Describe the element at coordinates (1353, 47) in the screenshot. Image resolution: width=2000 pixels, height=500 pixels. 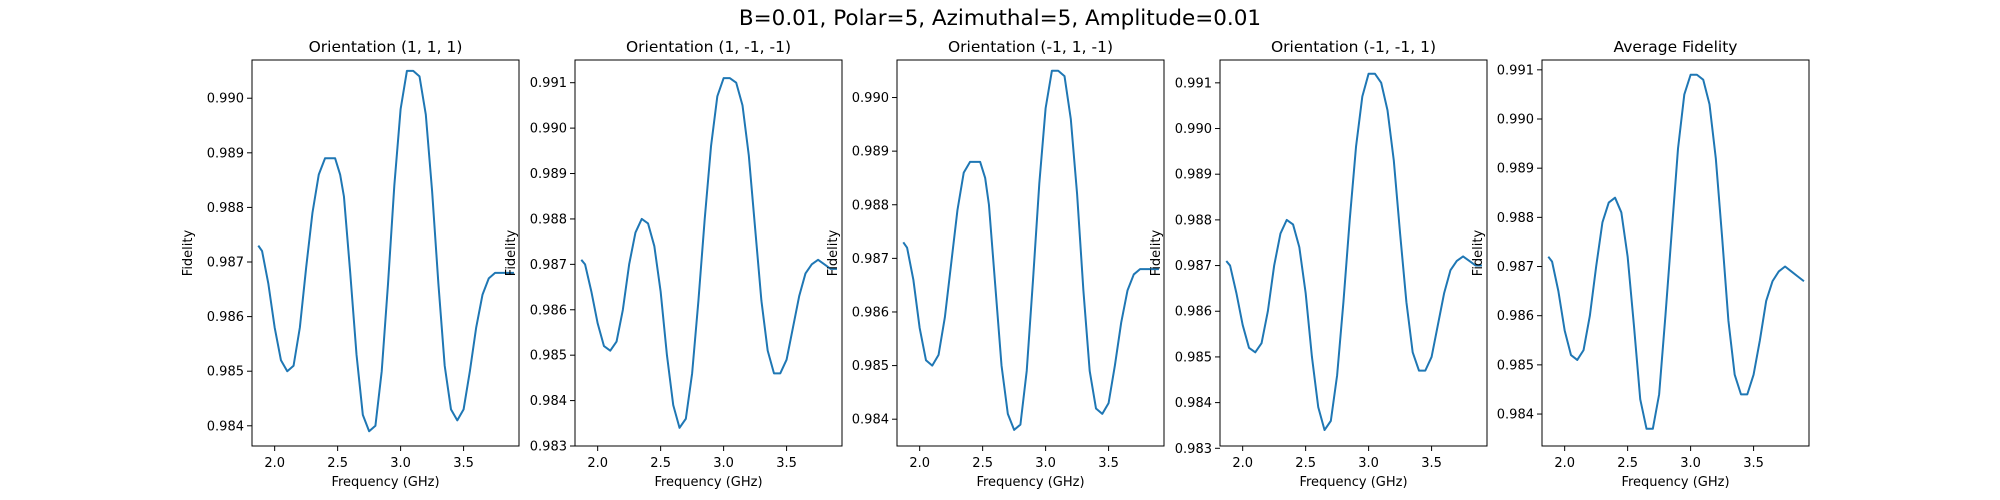
I see `chart-title: Orientation (-1, -1, 1)` at that location.